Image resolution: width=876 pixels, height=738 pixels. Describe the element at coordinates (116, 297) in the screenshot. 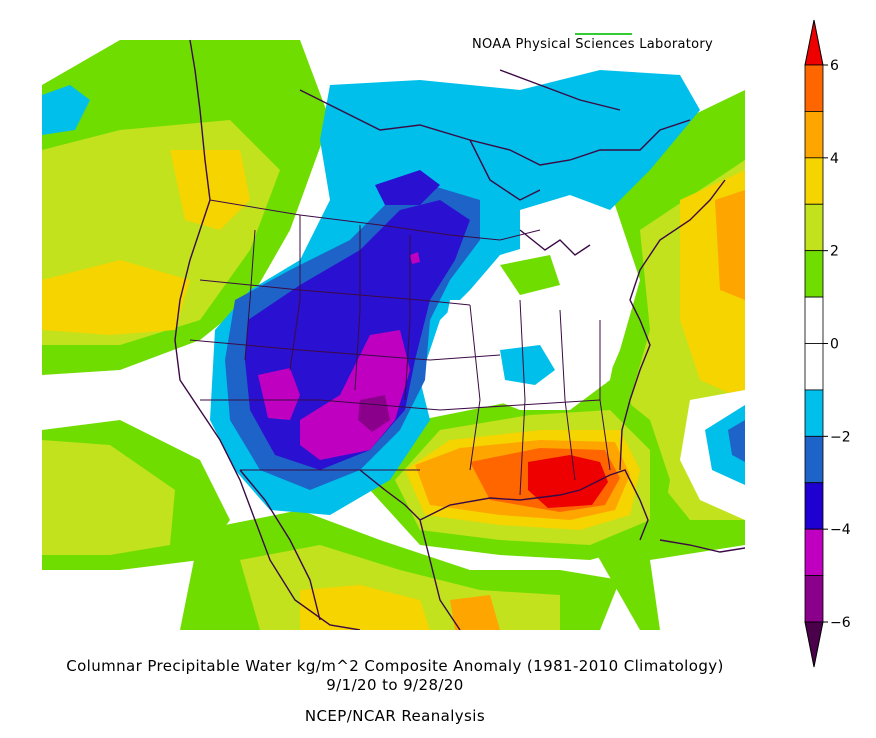

I see `pacific-yellow-coast` at that location.